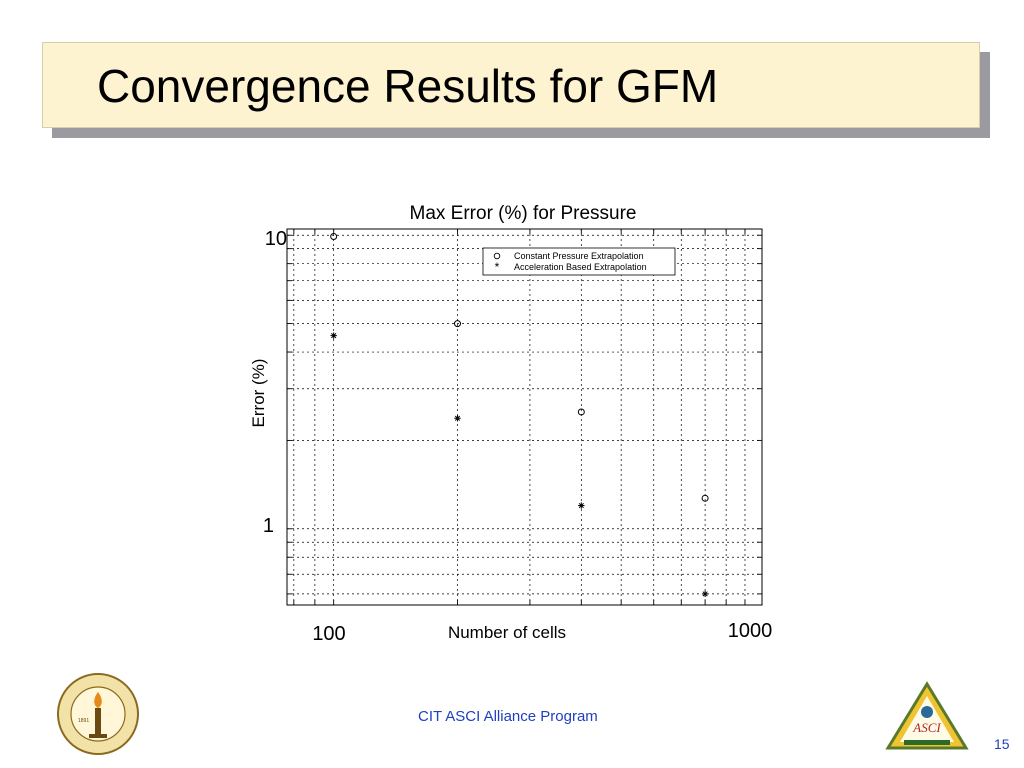 This screenshot has width=1024, height=768. Describe the element at coordinates (258, 393) in the screenshot. I see `y-axis-label: Error (%)` at that location.